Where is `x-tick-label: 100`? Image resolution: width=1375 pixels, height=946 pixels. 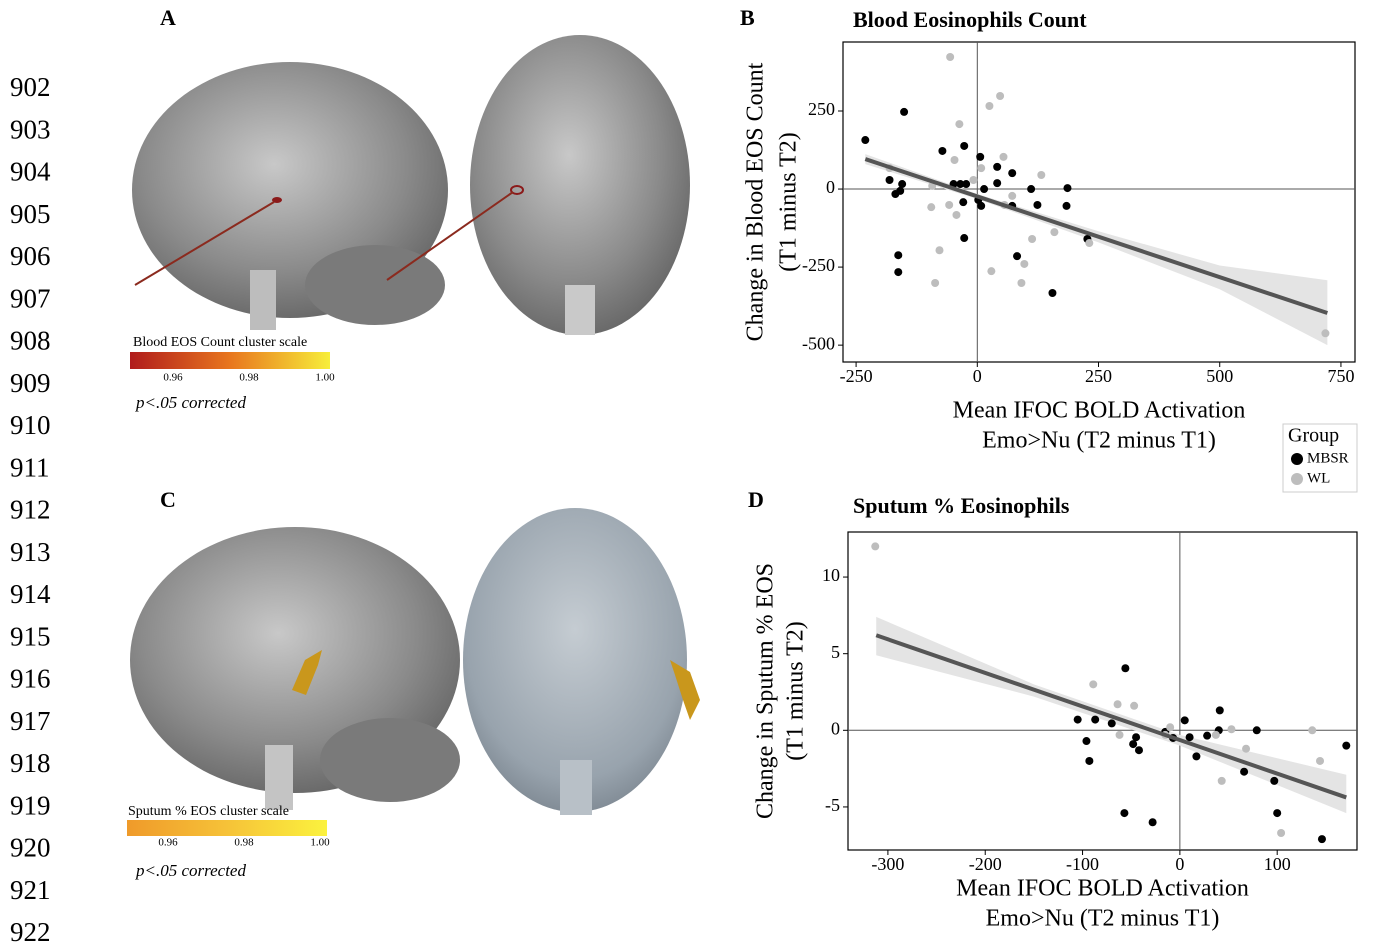
x-tick-label: 100 is located at coordinates (1277, 864).